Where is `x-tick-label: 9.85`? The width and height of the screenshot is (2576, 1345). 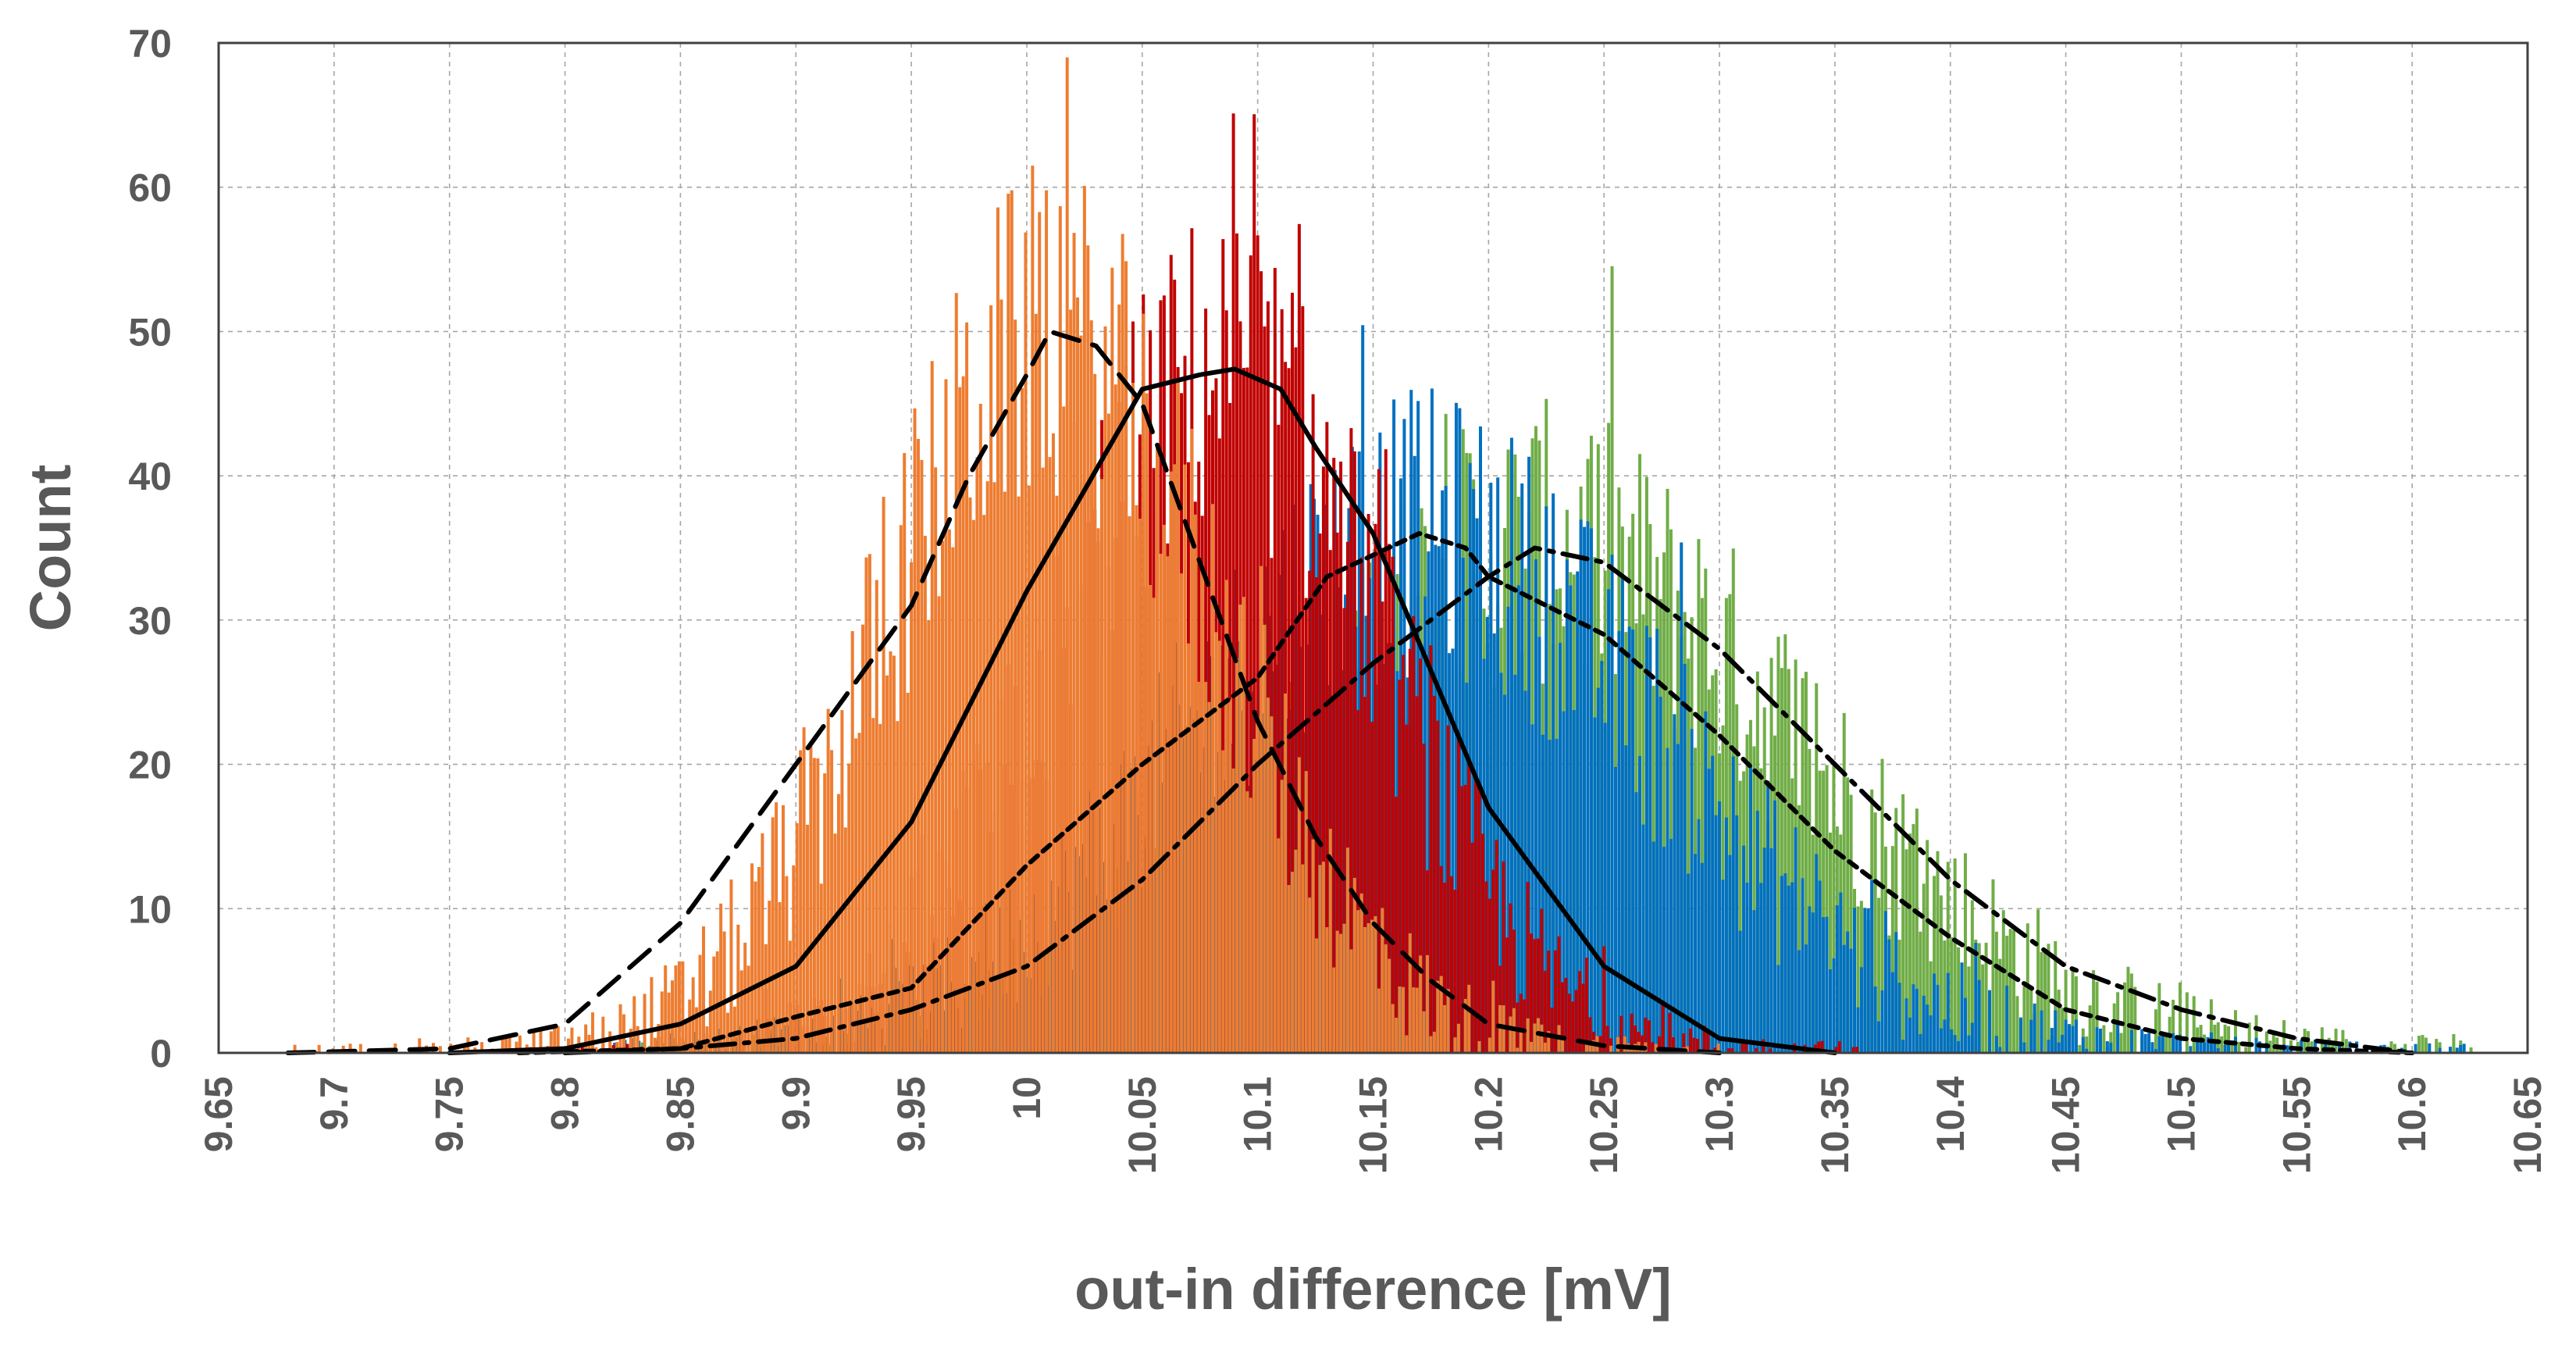 x-tick-label: 9.85 is located at coordinates (680, 1114).